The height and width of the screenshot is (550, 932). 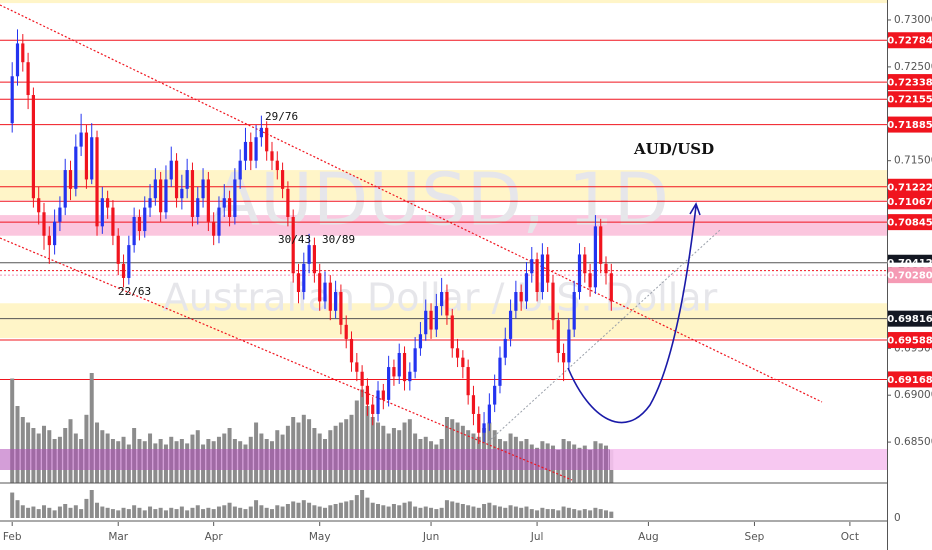 I want to click on x-tick-label: Aug, so click(x=648, y=537).